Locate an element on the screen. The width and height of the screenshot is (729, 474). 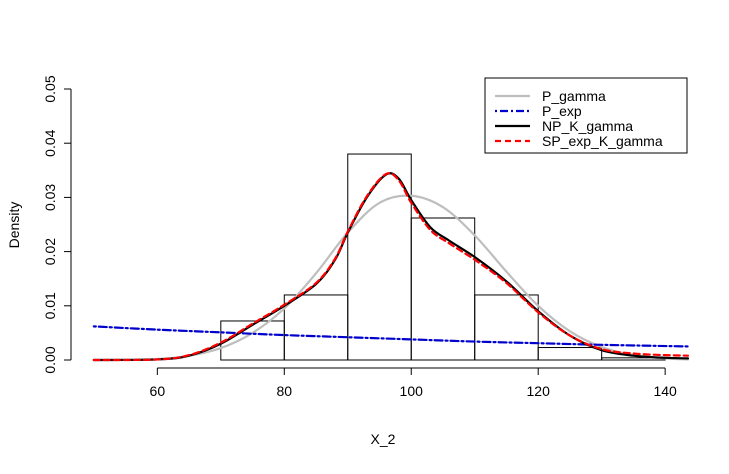
legend-label: P_exp is located at coordinates (562, 111).